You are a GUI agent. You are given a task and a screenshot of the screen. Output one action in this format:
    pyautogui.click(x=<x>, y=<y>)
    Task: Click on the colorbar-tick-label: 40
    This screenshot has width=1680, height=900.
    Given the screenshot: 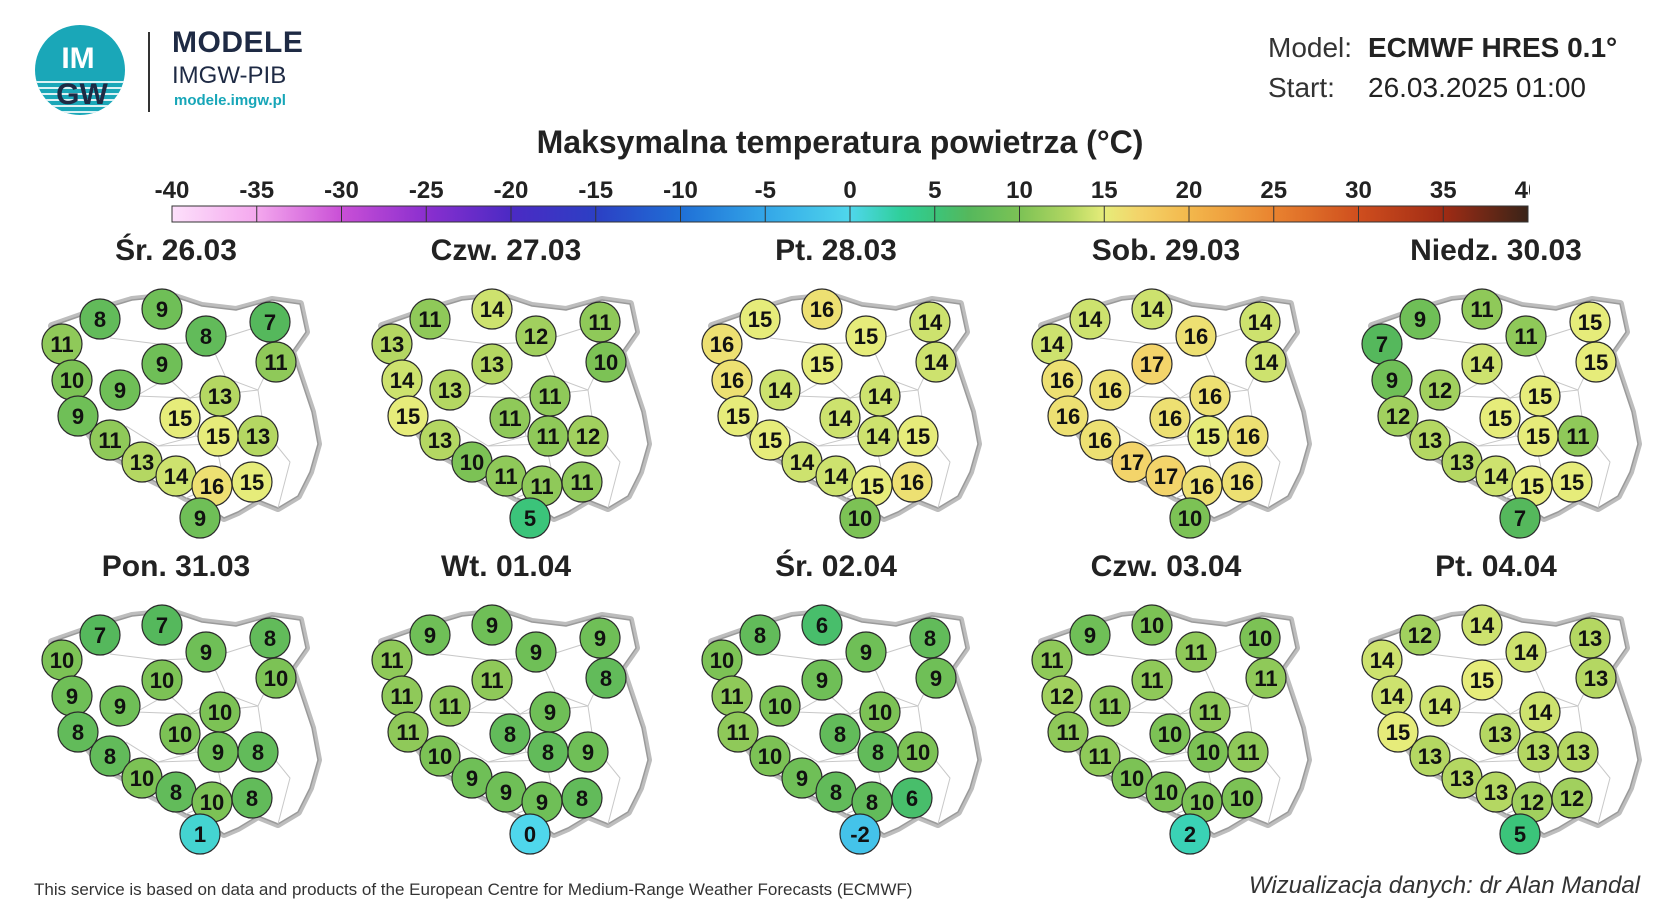 What is the action you would take?
    pyautogui.click(x=1522, y=190)
    